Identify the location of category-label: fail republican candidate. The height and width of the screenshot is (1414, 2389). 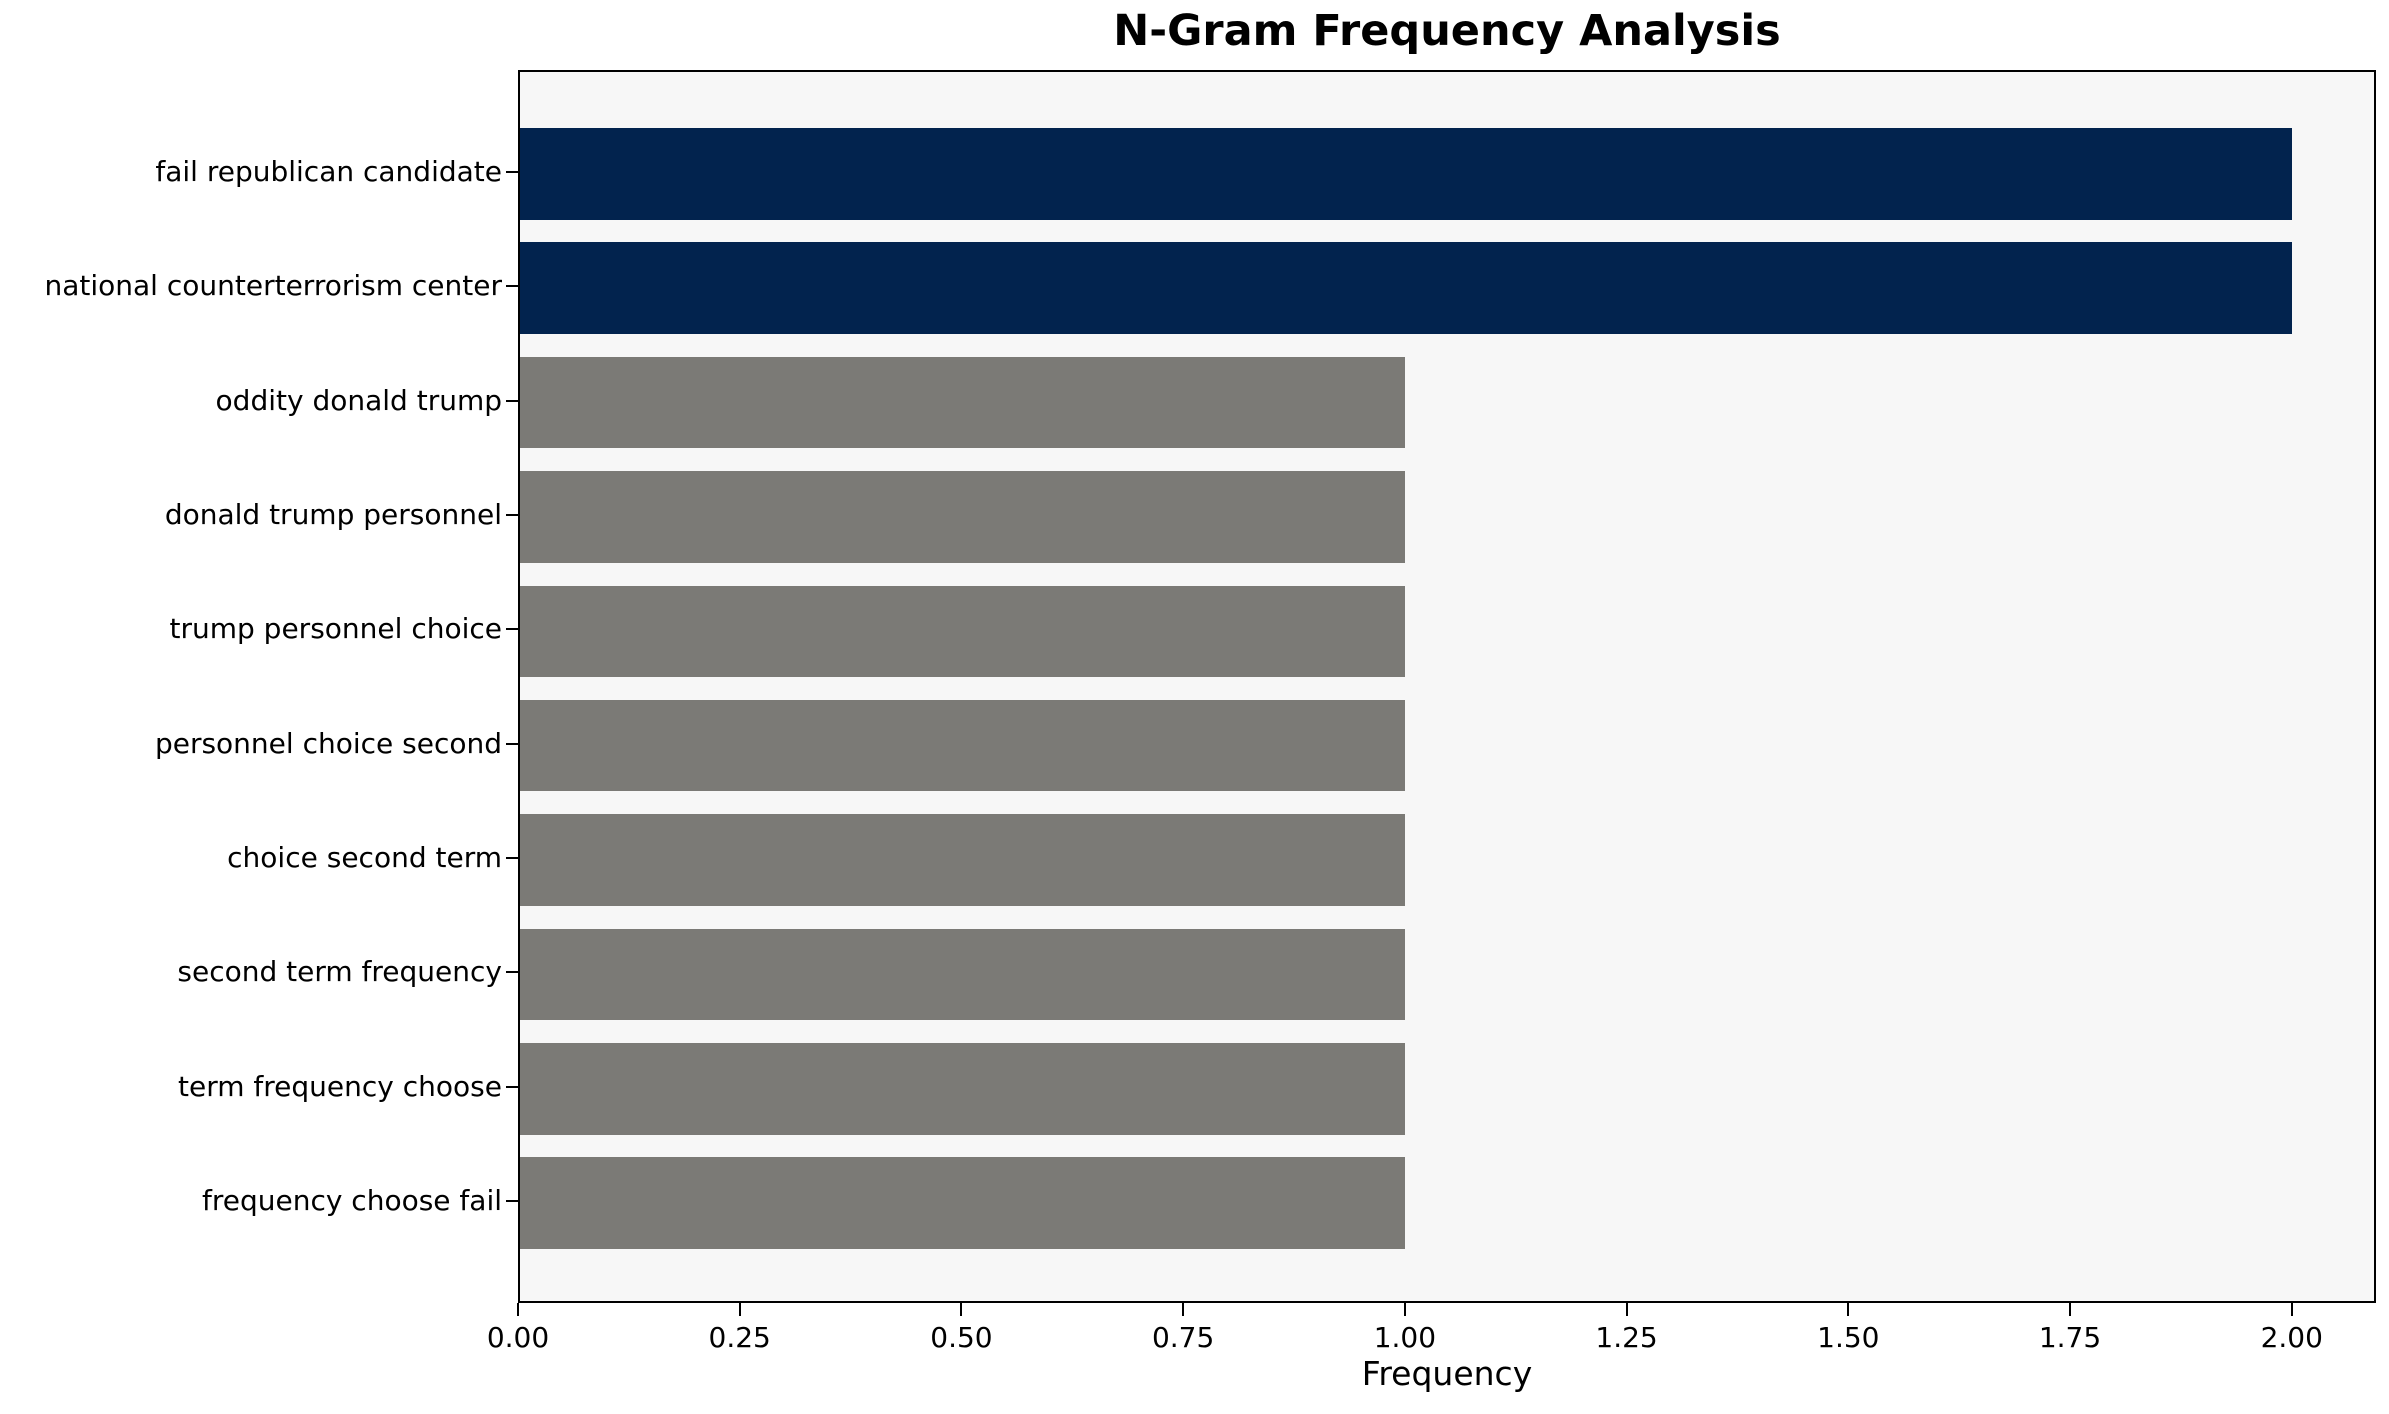
(328, 171).